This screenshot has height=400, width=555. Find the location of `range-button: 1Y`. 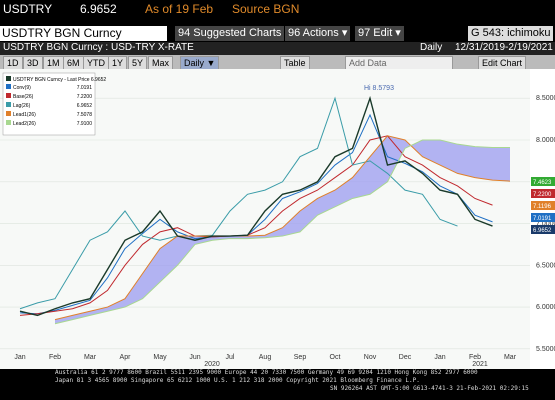

range-button: 1Y is located at coordinates (118, 63).